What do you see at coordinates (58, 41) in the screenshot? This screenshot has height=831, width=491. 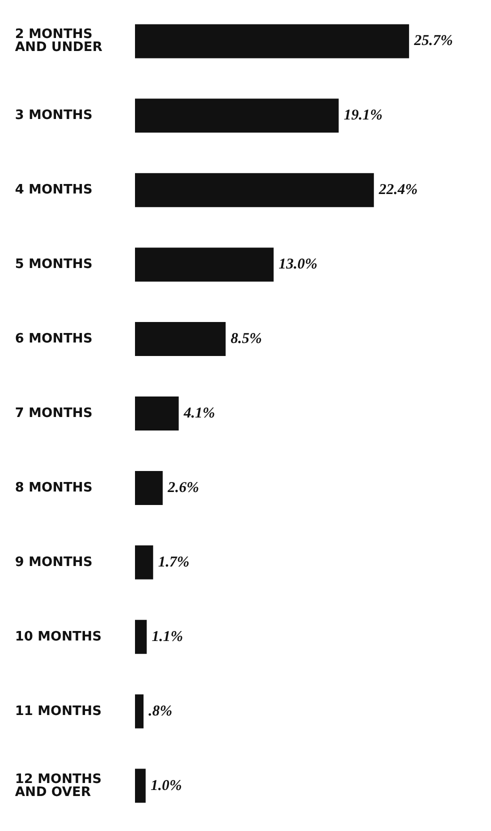 I see `y-tick-label: 2 MONTHS AND UNDER` at bounding box center [58, 41].